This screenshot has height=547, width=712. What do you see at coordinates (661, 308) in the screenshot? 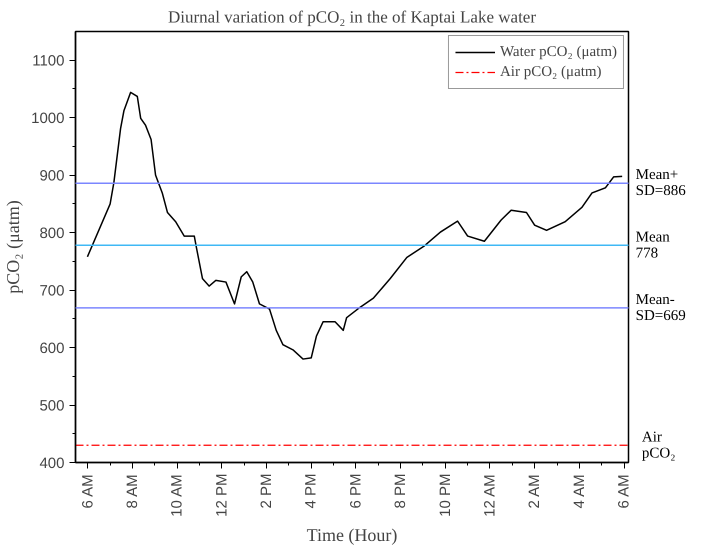
I see `ref-line-label: Mean- SD=669` at bounding box center [661, 308].